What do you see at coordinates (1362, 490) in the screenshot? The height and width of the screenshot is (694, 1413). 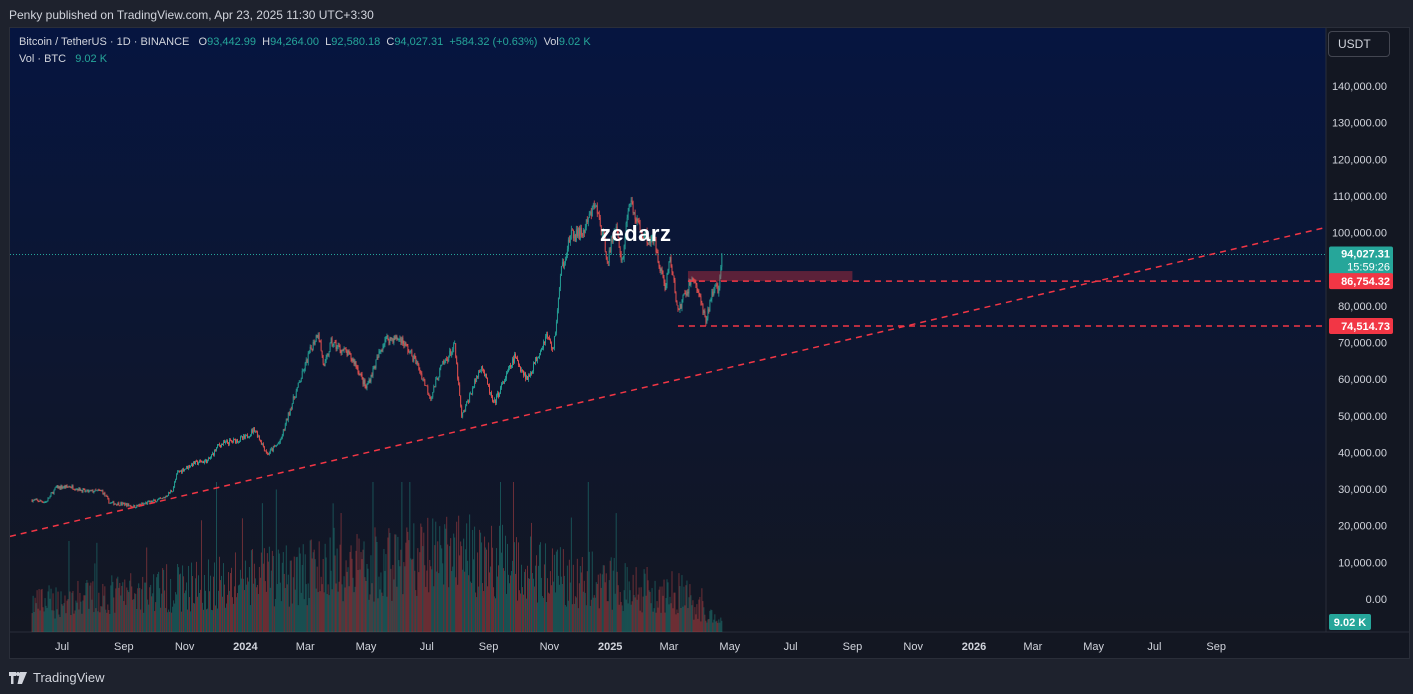 I see `price-axis-label: 30,000.00` at bounding box center [1362, 490].